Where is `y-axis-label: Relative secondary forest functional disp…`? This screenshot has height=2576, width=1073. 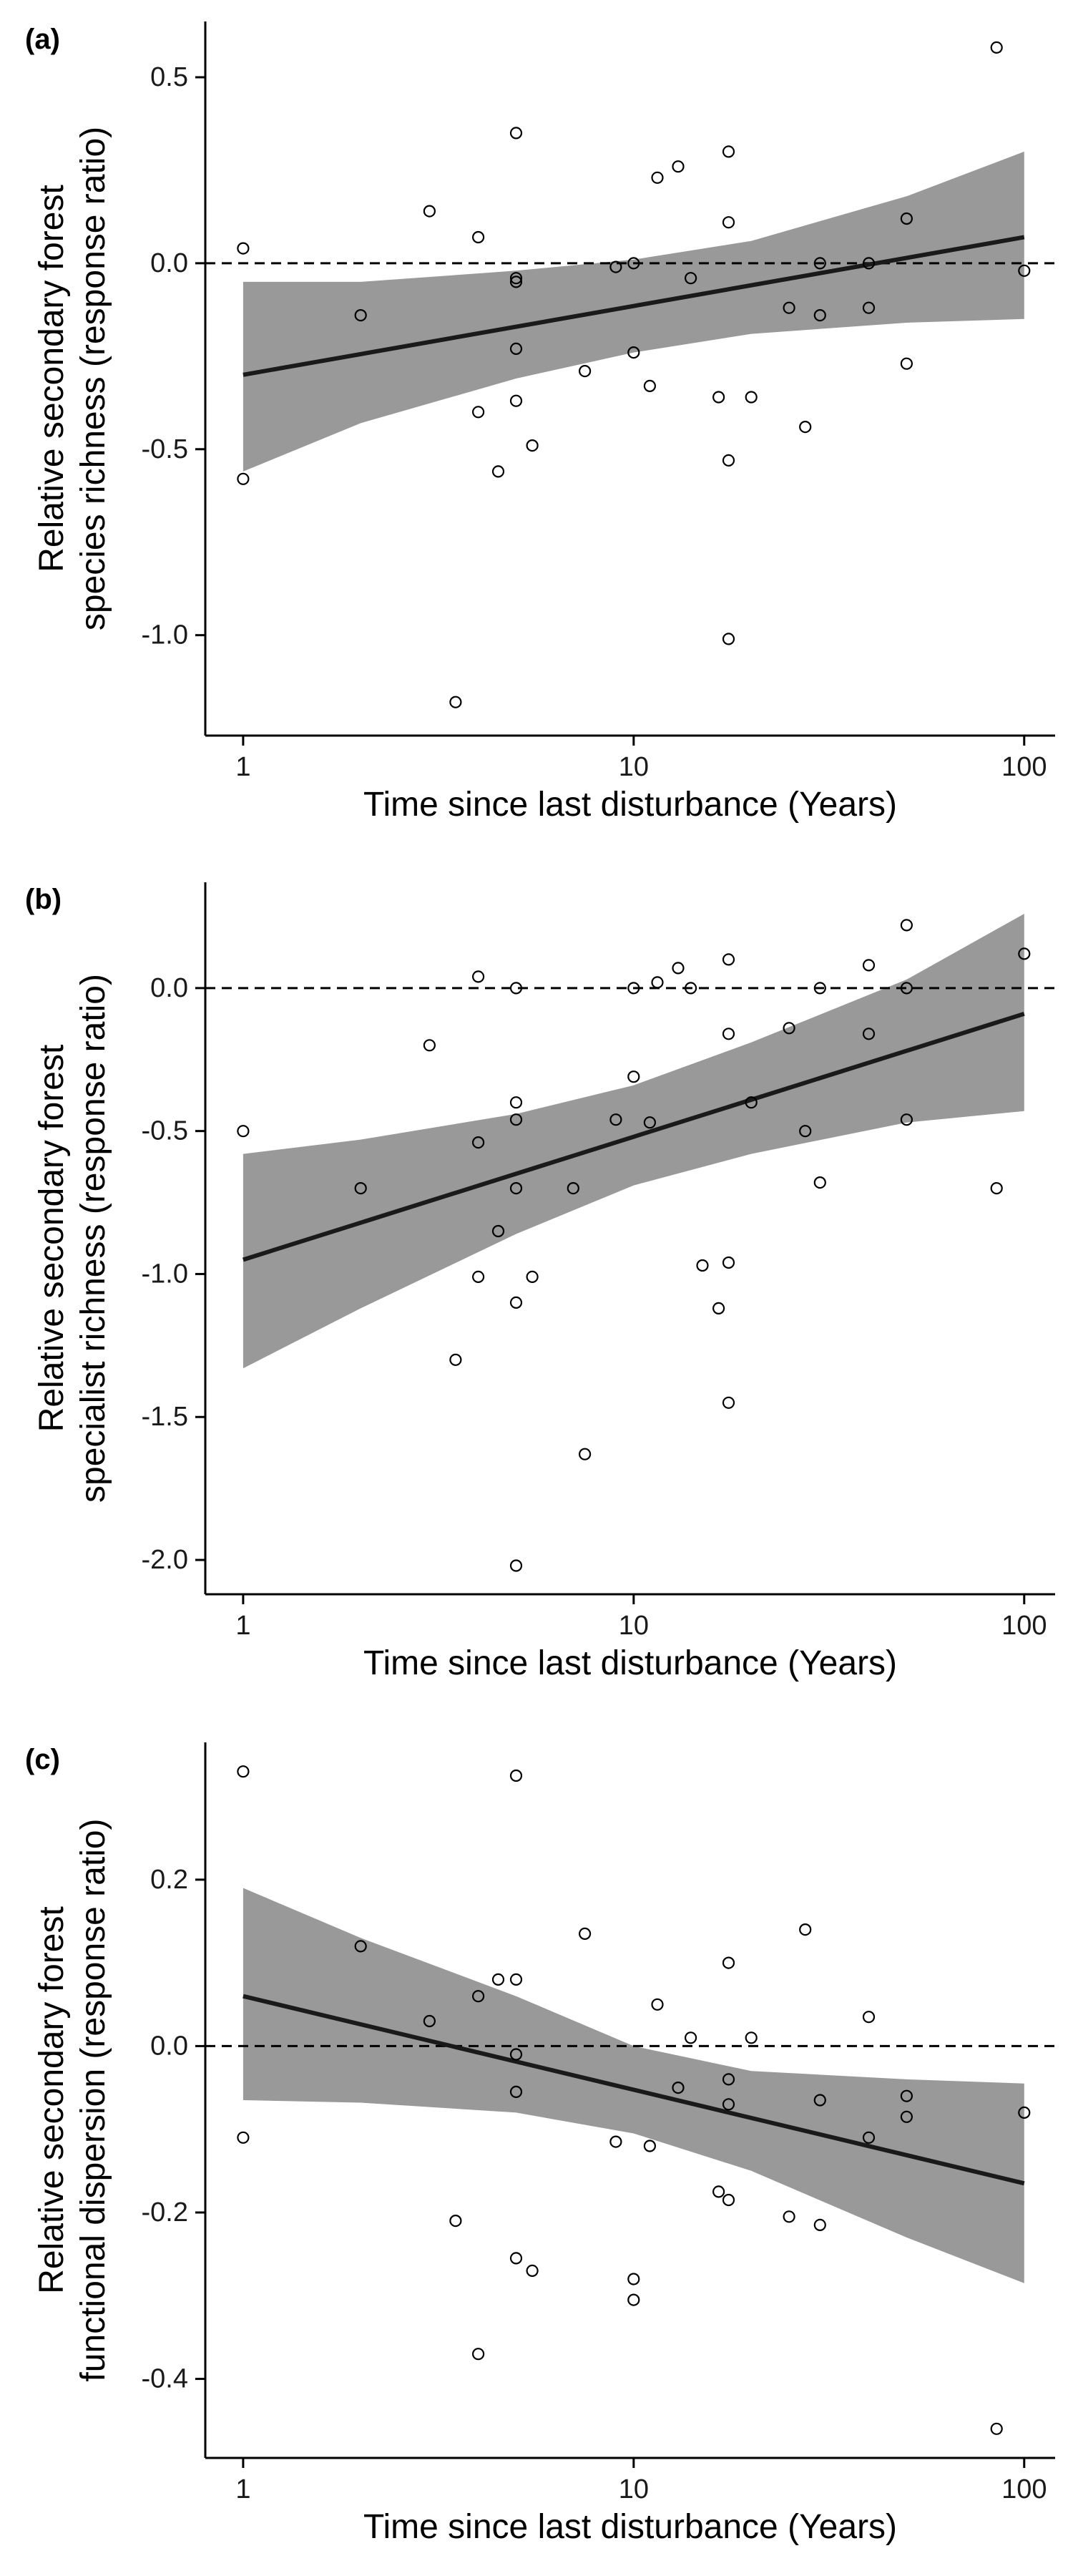
y-axis-label: Relative secondary forest functional disp… is located at coordinates (72, 2099).